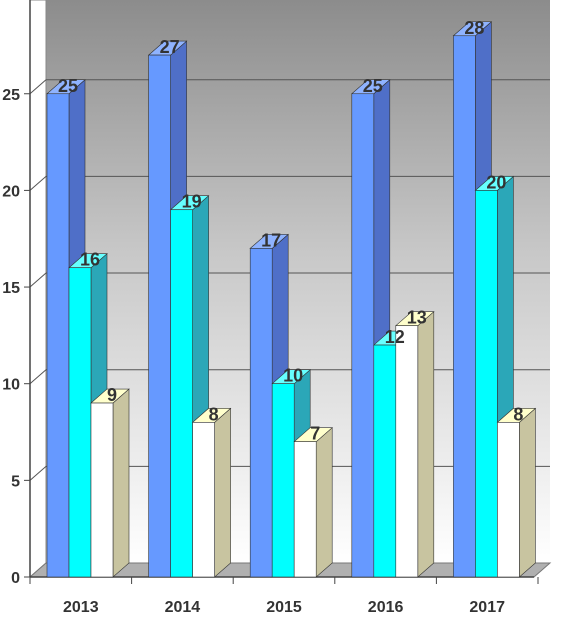 This screenshot has width=582, height=624. What do you see at coordinates (487, 607) in the screenshot?
I see `x-tick-label: 2017` at bounding box center [487, 607].